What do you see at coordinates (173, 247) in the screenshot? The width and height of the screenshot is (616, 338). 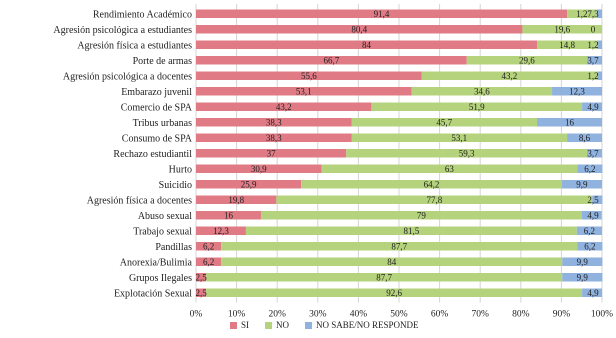 I see `category-label: Pandillas` at bounding box center [173, 247].